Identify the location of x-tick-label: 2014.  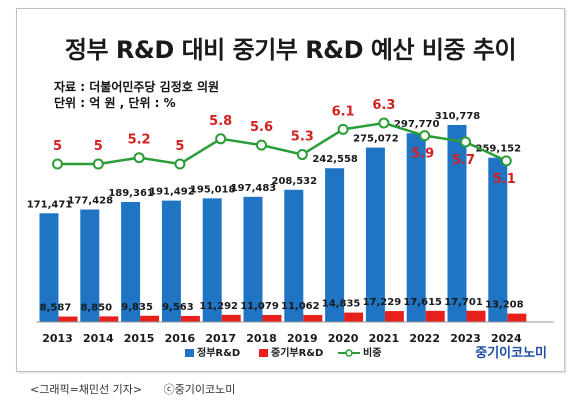
(98, 338).